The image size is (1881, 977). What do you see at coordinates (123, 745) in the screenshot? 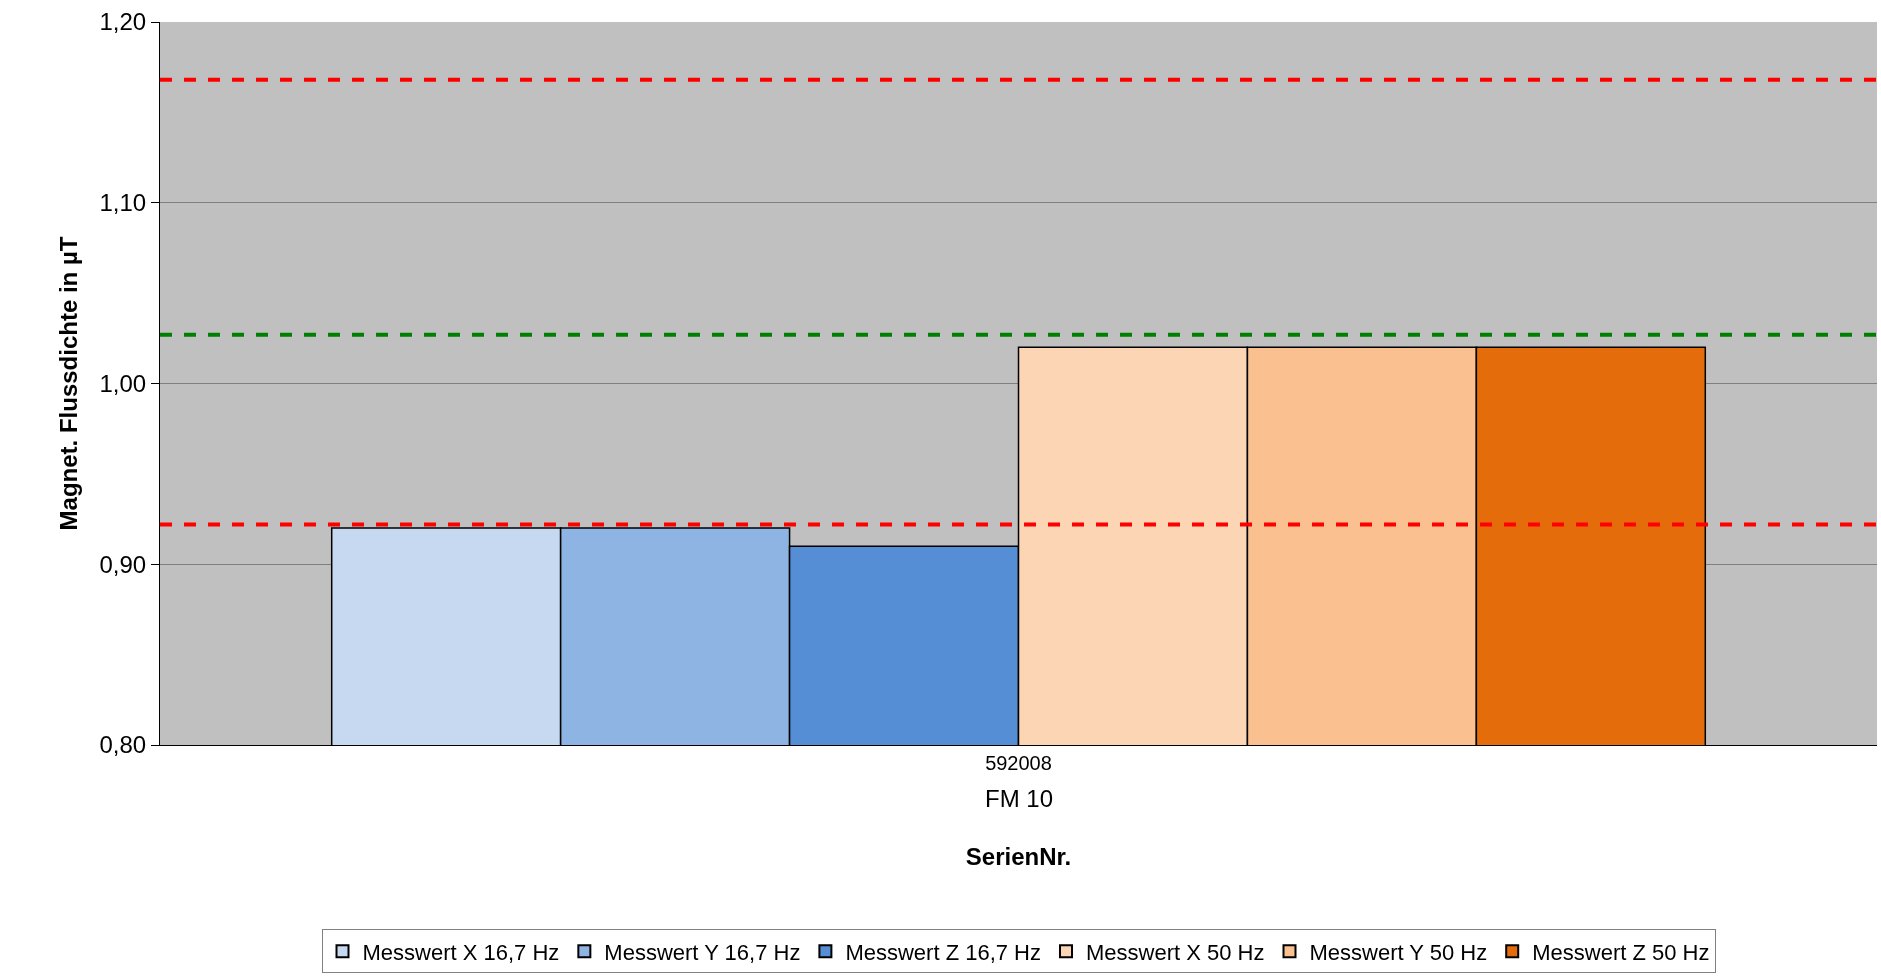
I see `y-tick-label: 0,80` at bounding box center [123, 745].